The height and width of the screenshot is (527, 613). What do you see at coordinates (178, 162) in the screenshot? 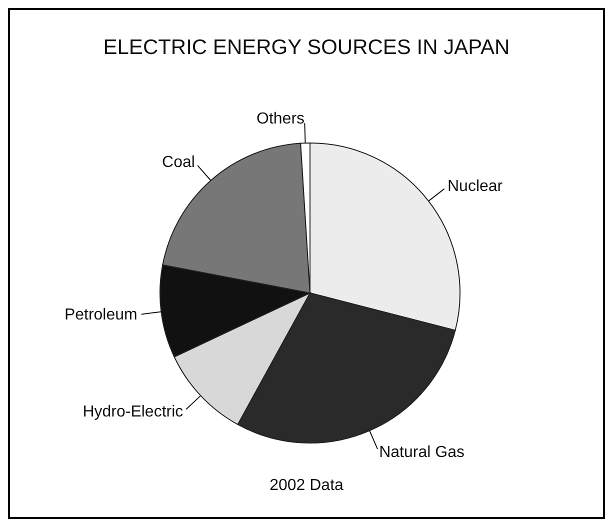
I see `slice-label: Coal` at bounding box center [178, 162].